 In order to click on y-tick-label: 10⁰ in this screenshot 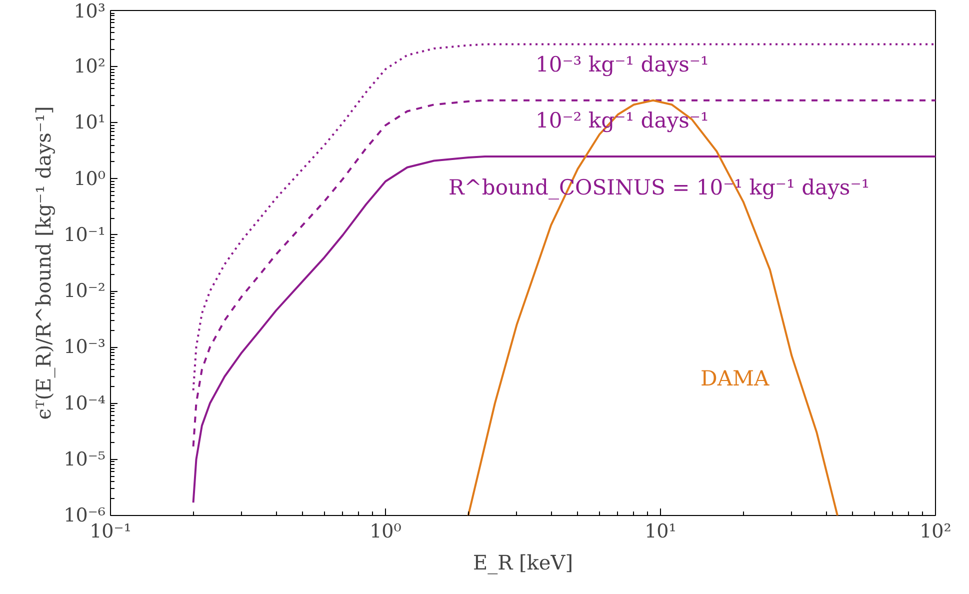, I will do `click(90, 179)`.